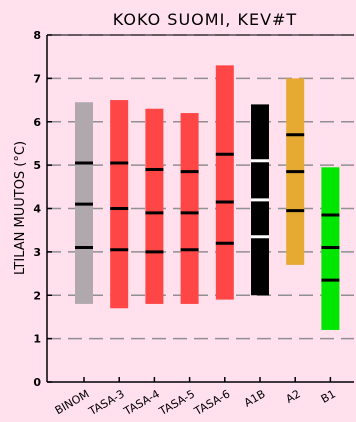  What do you see at coordinates (37, 122) in the screenshot?
I see `y-tick-label: 6` at bounding box center [37, 122].